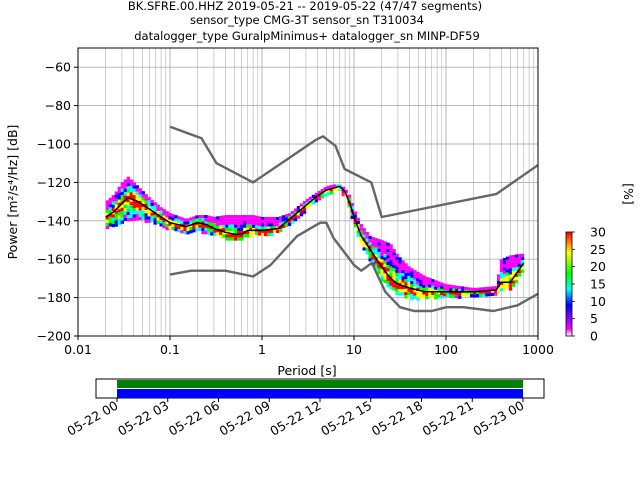 The height and width of the screenshot is (480, 640). Describe the element at coordinates (594, 336) in the screenshot. I see `colorbar-tick-label: 0` at that location.